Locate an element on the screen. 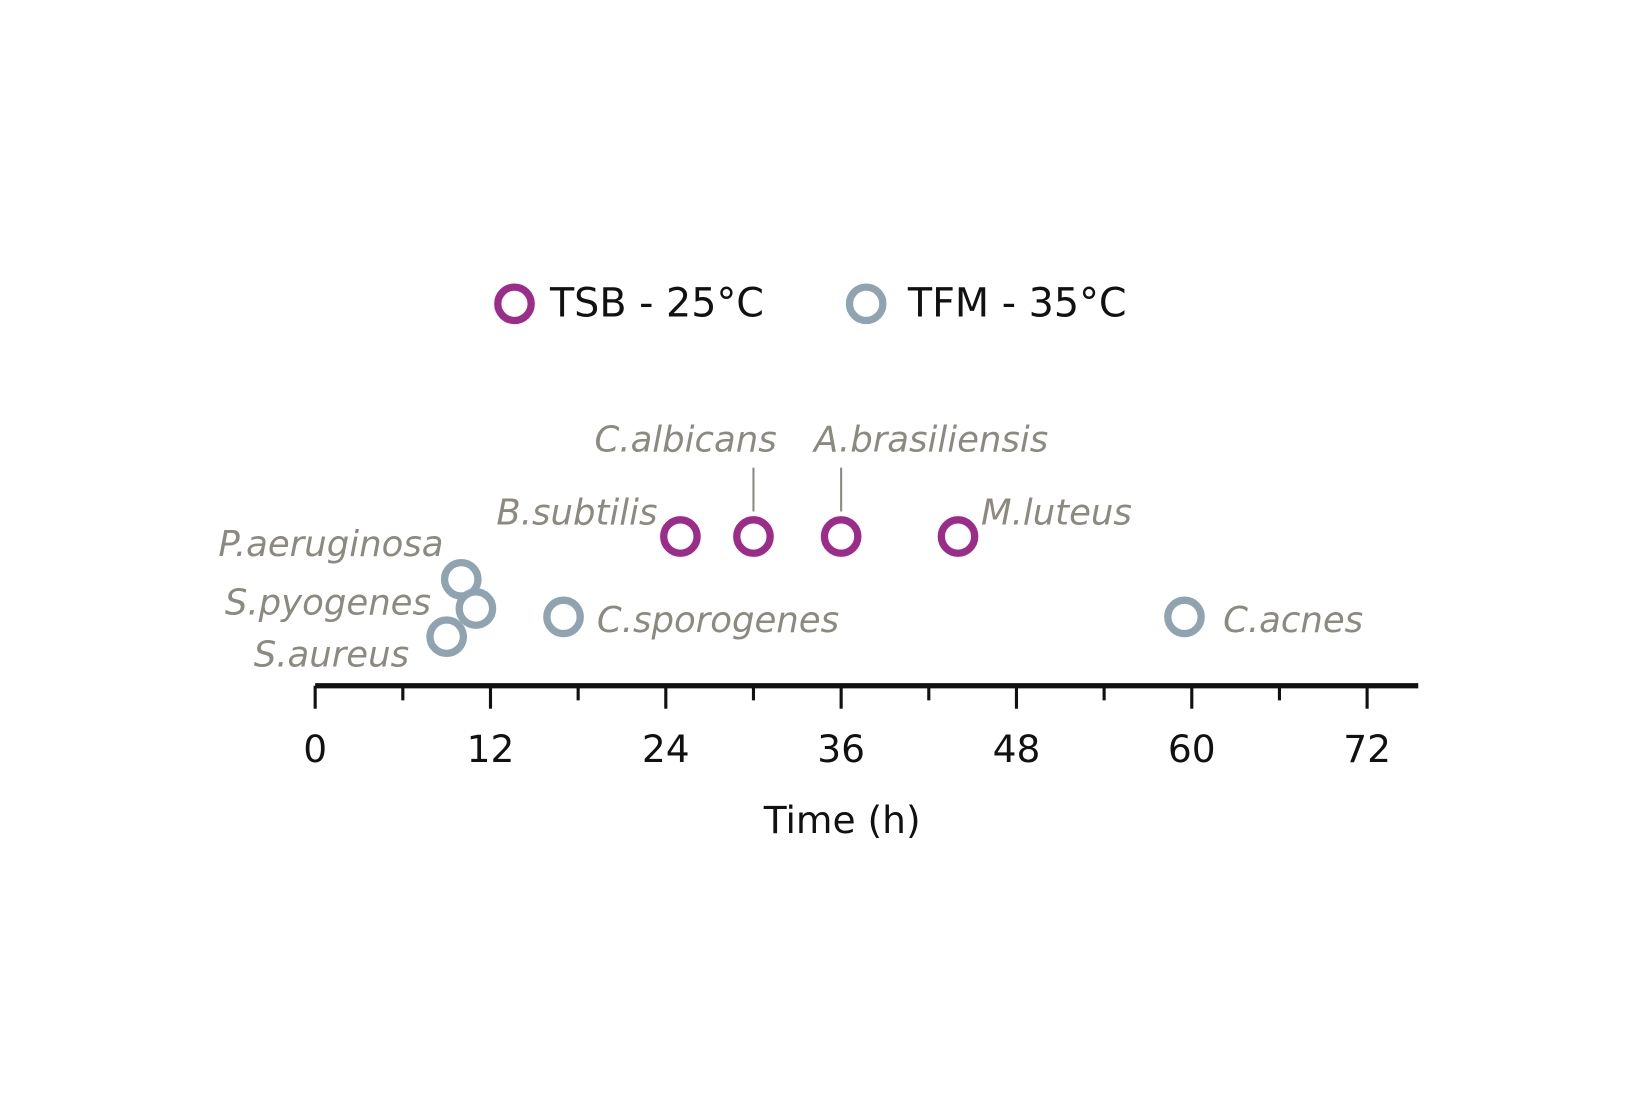 This screenshot has width=1628, height=1120. x-tick-label: 24 is located at coordinates (666, 749).